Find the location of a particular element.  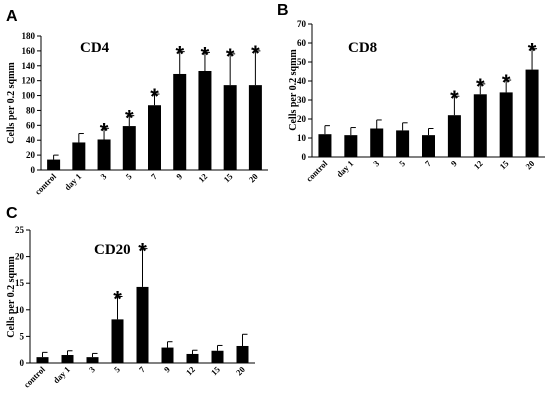

chart-title: CD4 is located at coordinates (95, 48).